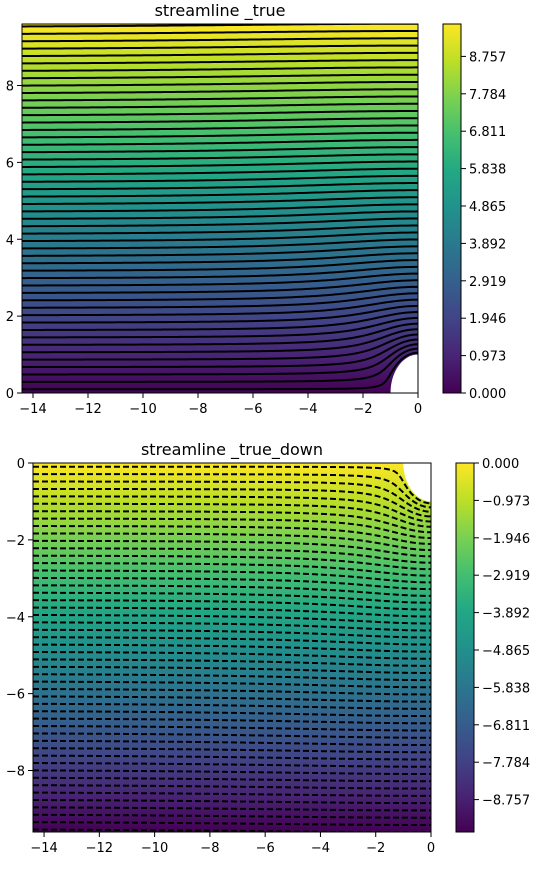 The image size is (540, 871). I want to click on colorbar-tick-label: −0.973, so click(506, 501).